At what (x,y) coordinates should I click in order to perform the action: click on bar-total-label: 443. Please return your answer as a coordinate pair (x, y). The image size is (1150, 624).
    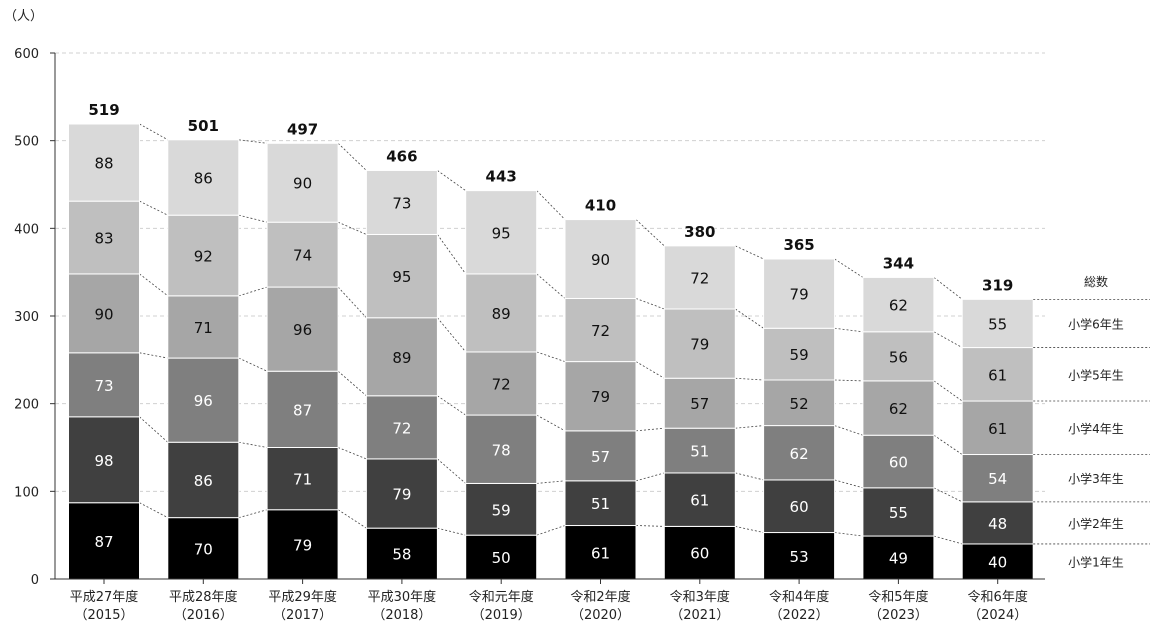
    Looking at the image, I should click on (501, 177).